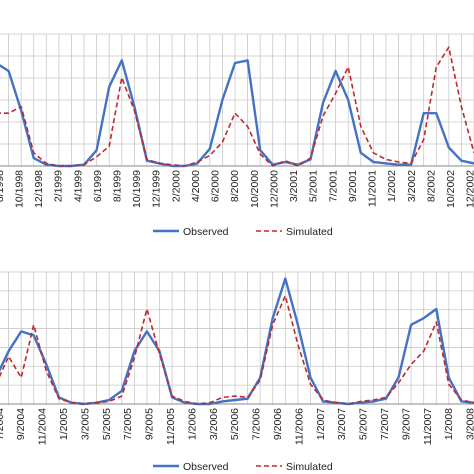 Image resolution: width=474 pixels, height=474 pixels. Describe the element at coordinates (392, 186) in the screenshot. I see `tick-label: 1/2002` at that location.